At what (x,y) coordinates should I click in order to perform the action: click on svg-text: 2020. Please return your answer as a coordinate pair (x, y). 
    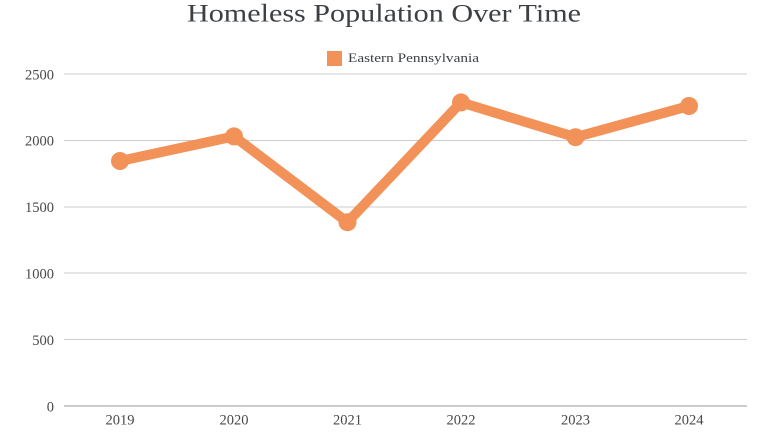
    Looking at the image, I should click on (234, 420).